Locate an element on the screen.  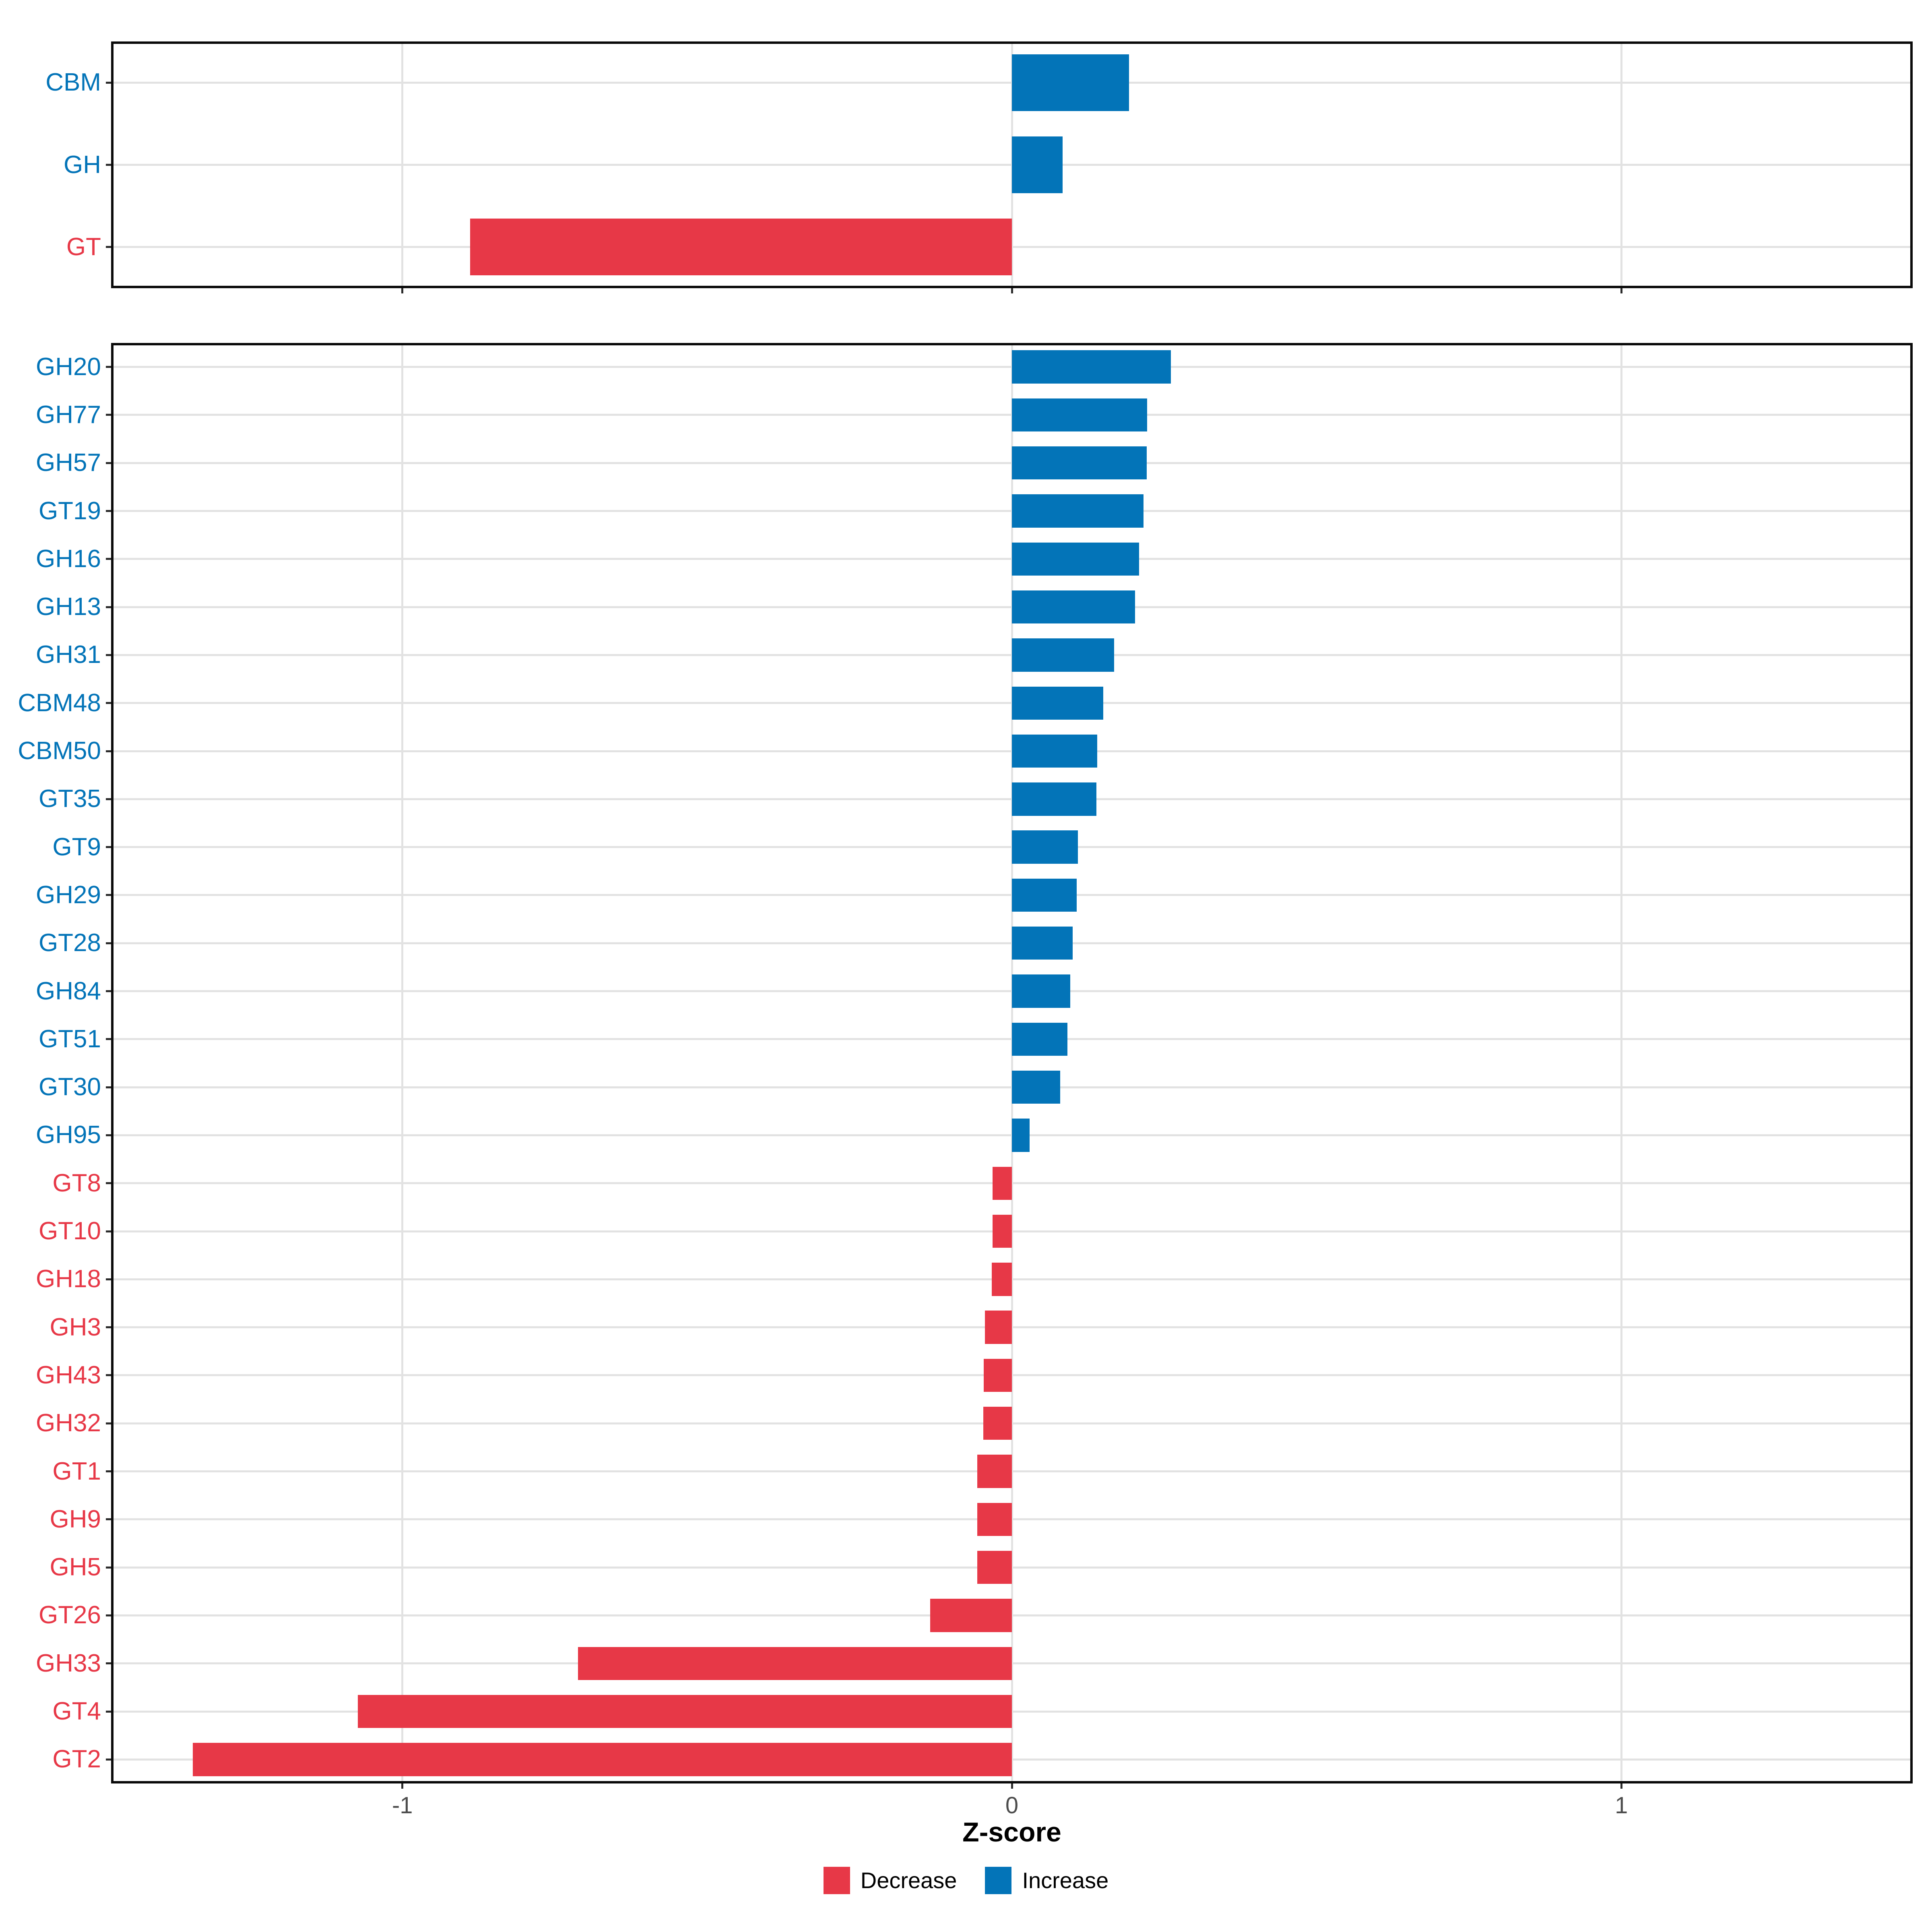
bar-GH5 is located at coordinates (994, 1567).